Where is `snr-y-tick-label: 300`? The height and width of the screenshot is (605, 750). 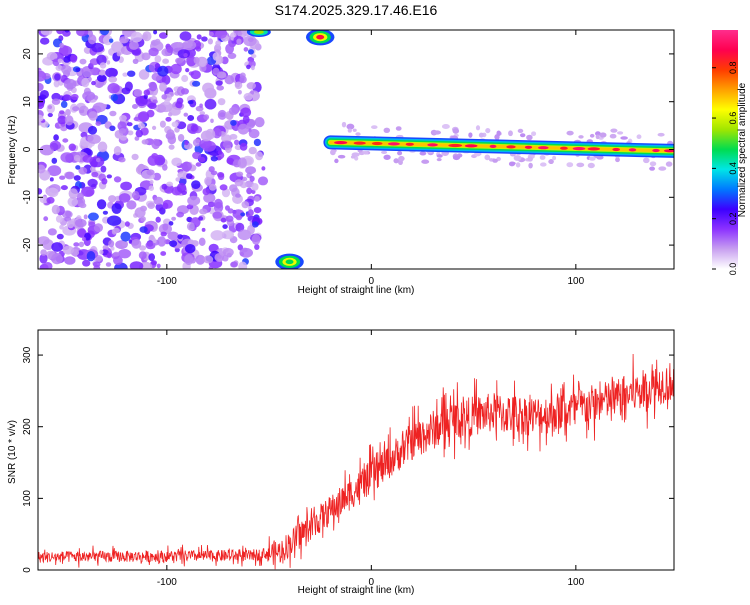
snr-y-tick-label: 300 is located at coordinates (27, 354).